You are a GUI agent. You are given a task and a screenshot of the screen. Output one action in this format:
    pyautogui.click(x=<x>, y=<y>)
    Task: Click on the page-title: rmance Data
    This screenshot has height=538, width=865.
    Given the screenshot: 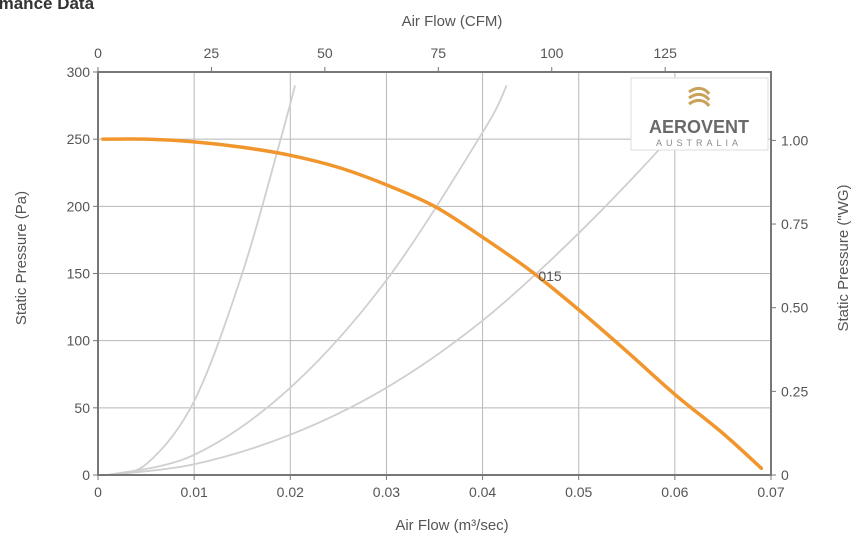 What is the action you would take?
    pyautogui.click(x=47, y=6)
    